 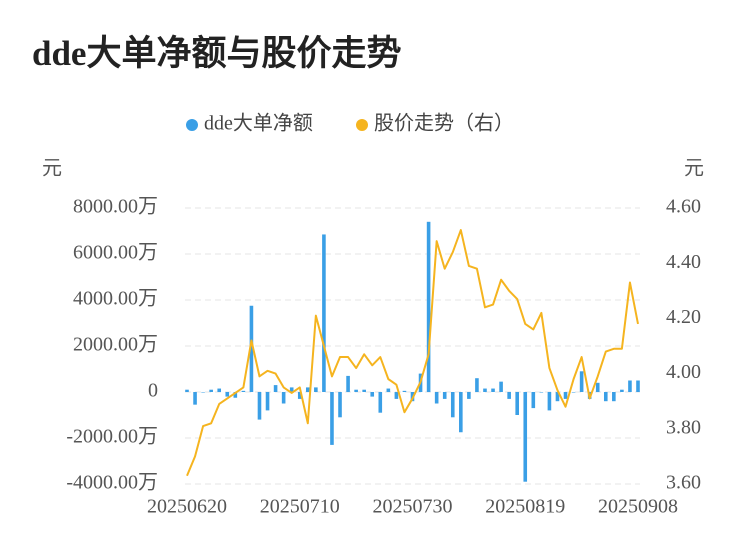 What do you see at coordinates (525, 507) in the screenshot?
I see `x-tick-label: 20250819` at bounding box center [525, 507].